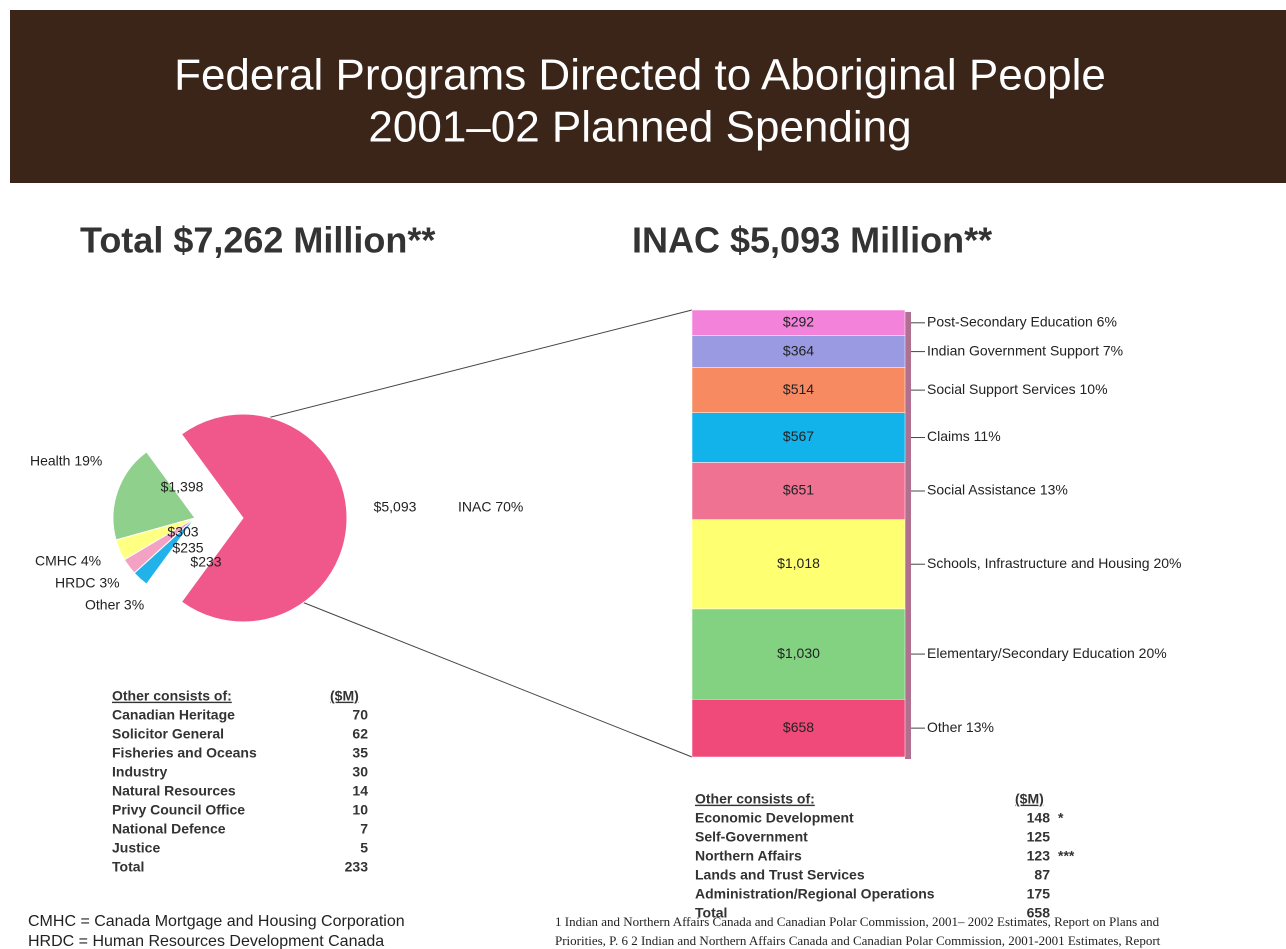 This screenshot has width=1286, height=949. I want to click on category-label: Health 19%, so click(66, 461).